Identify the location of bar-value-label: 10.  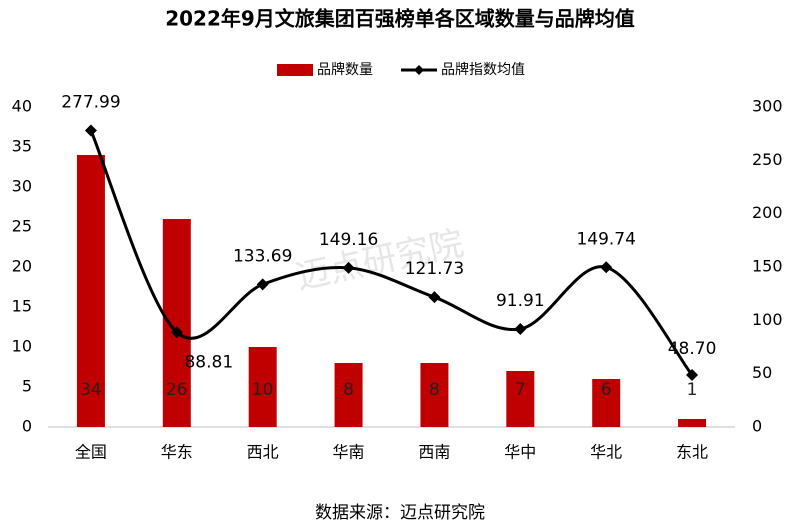
(263, 390).